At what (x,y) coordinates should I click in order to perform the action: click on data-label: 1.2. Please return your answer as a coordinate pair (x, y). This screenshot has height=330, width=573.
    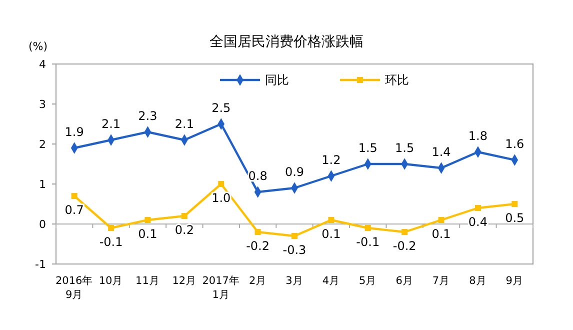
    Looking at the image, I should click on (331, 160).